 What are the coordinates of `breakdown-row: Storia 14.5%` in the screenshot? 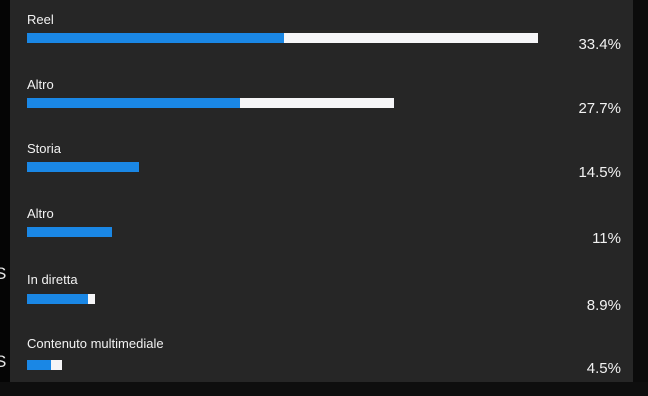 It's located at (321, 171).